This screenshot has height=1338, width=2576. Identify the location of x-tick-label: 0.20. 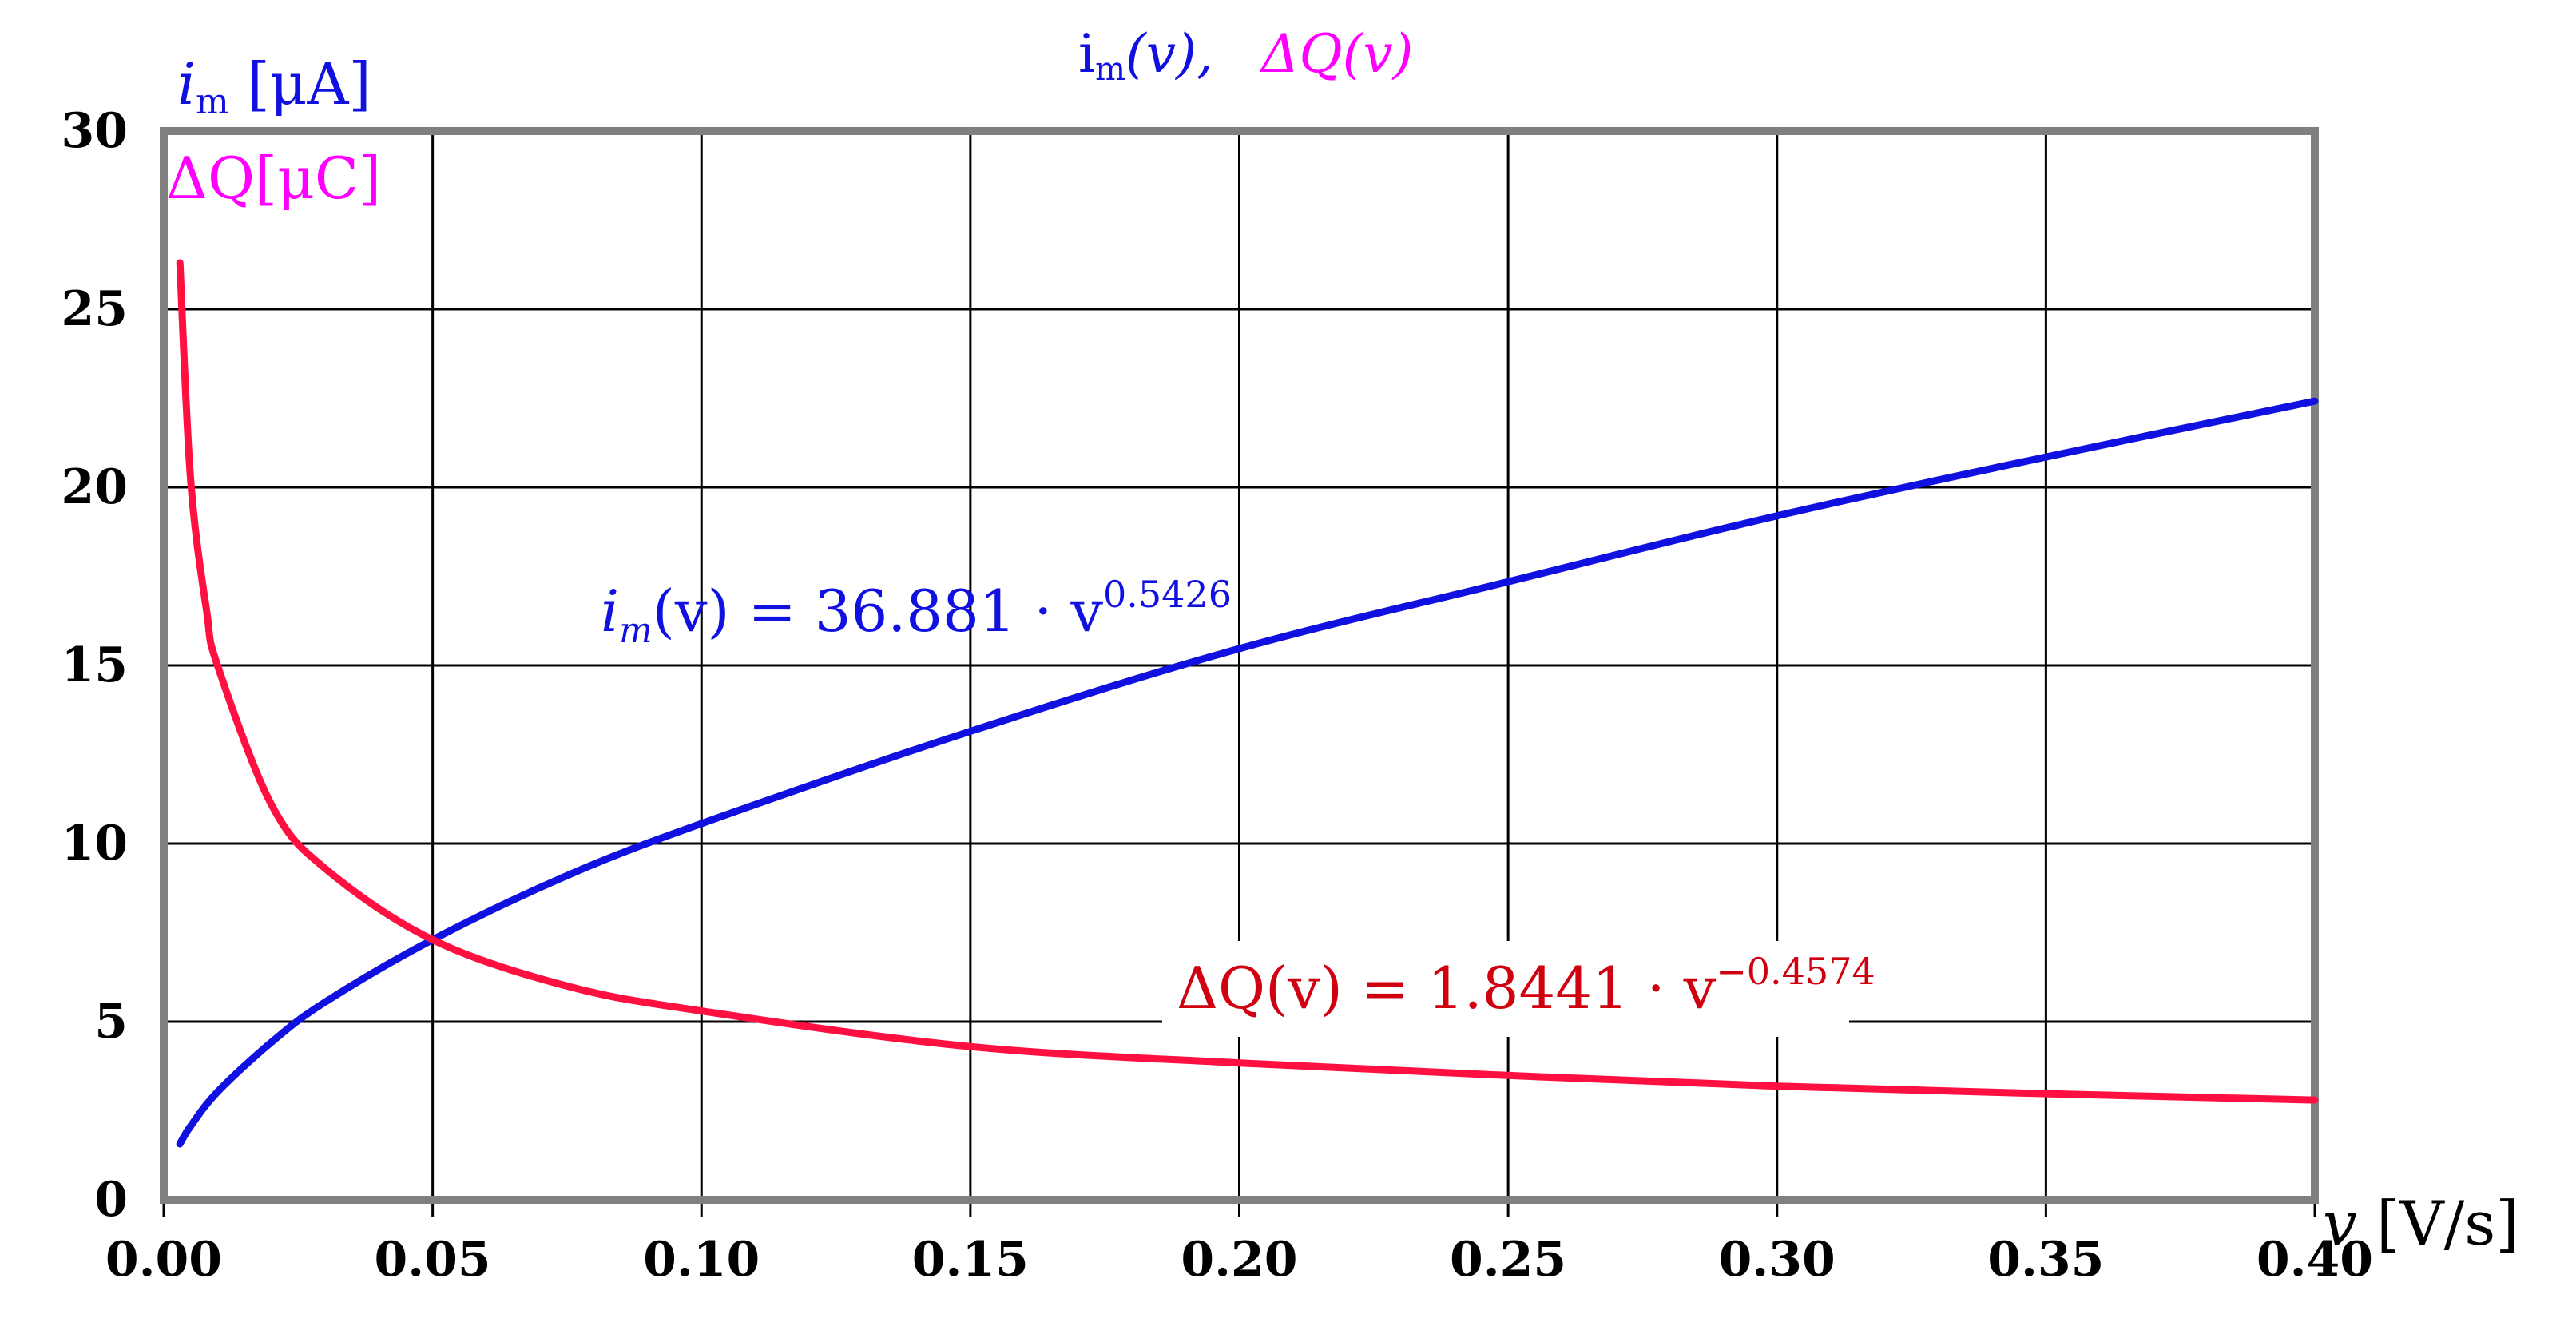
(1239, 1260).